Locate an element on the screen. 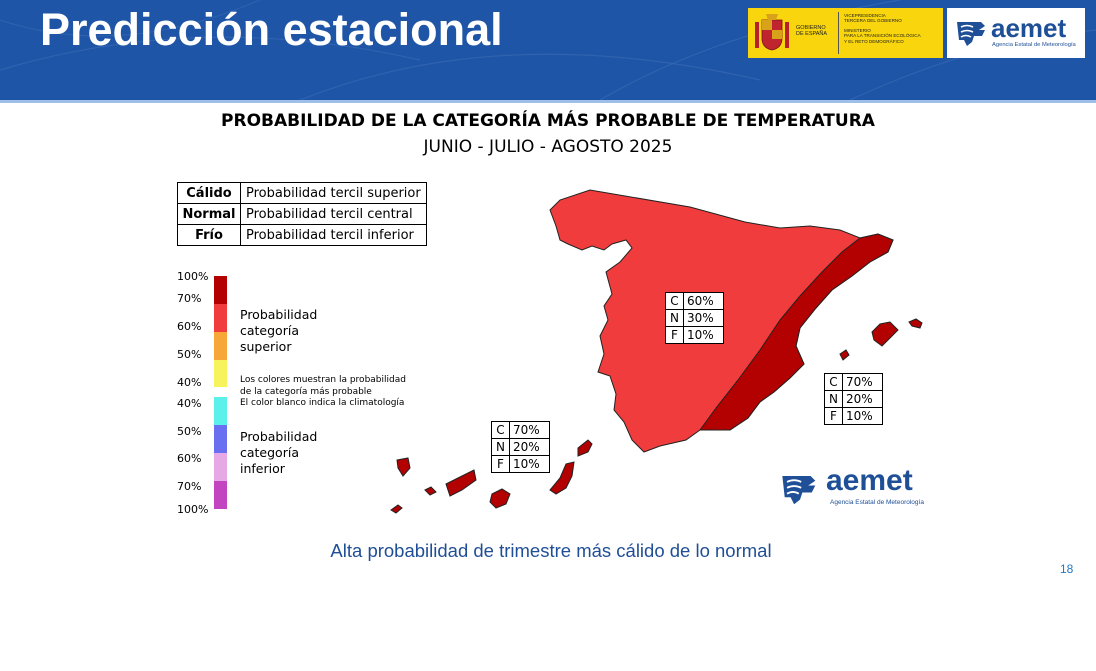 Image resolution: width=1096 pixels, height=671 pixels. region-table-canarias: C 70% N 20% F 10% is located at coordinates (520, 447).